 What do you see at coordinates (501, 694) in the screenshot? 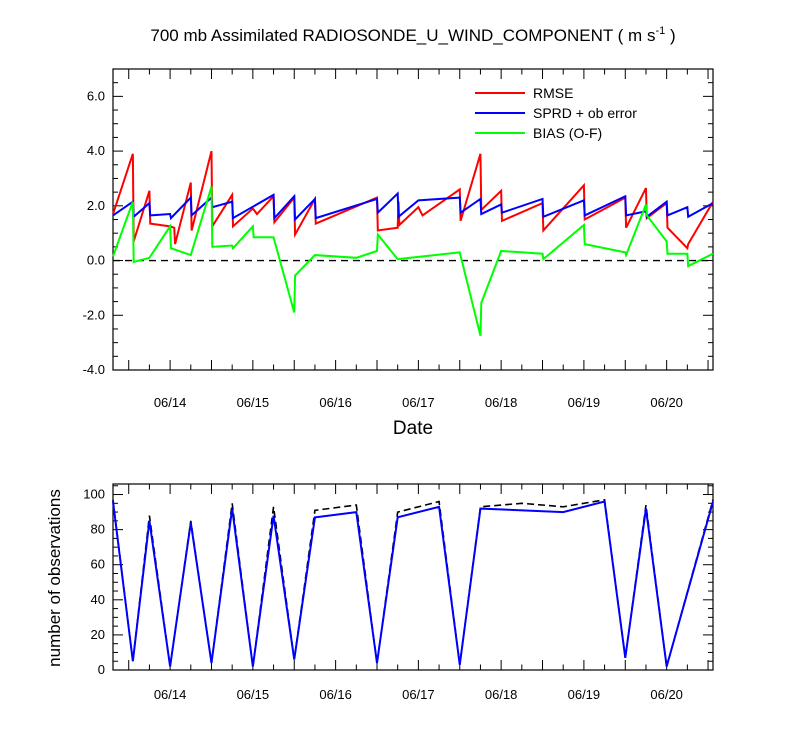
I see `bottom-x-tick-label: 06/18` at bounding box center [501, 694].